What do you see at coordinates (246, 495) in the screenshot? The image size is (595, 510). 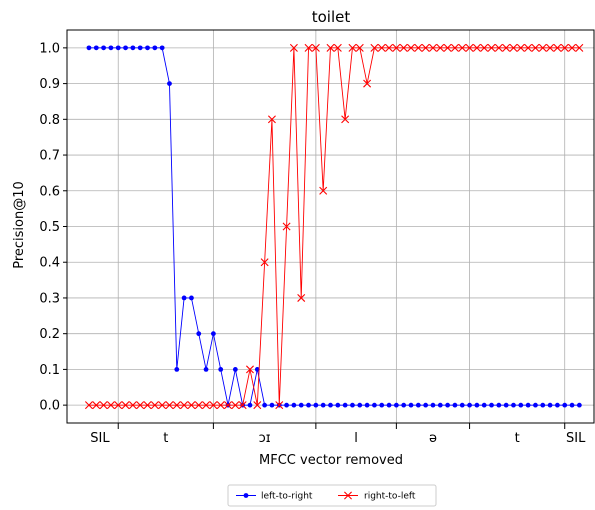 I see `legend-marker` at bounding box center [246, 495].